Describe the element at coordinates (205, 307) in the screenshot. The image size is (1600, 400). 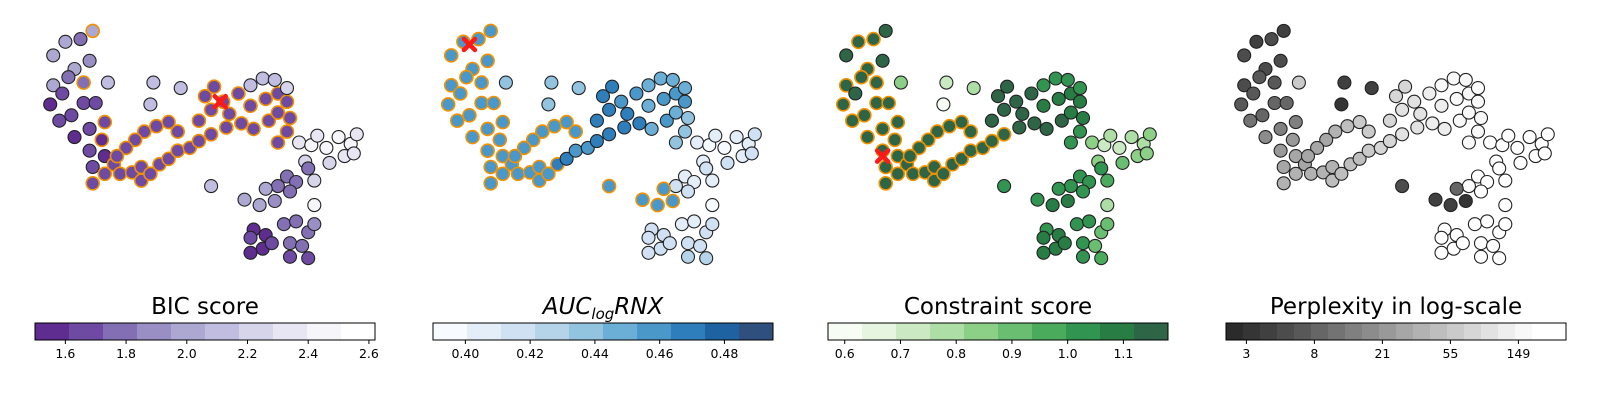
I see `panel-title: BIC score` at that location.